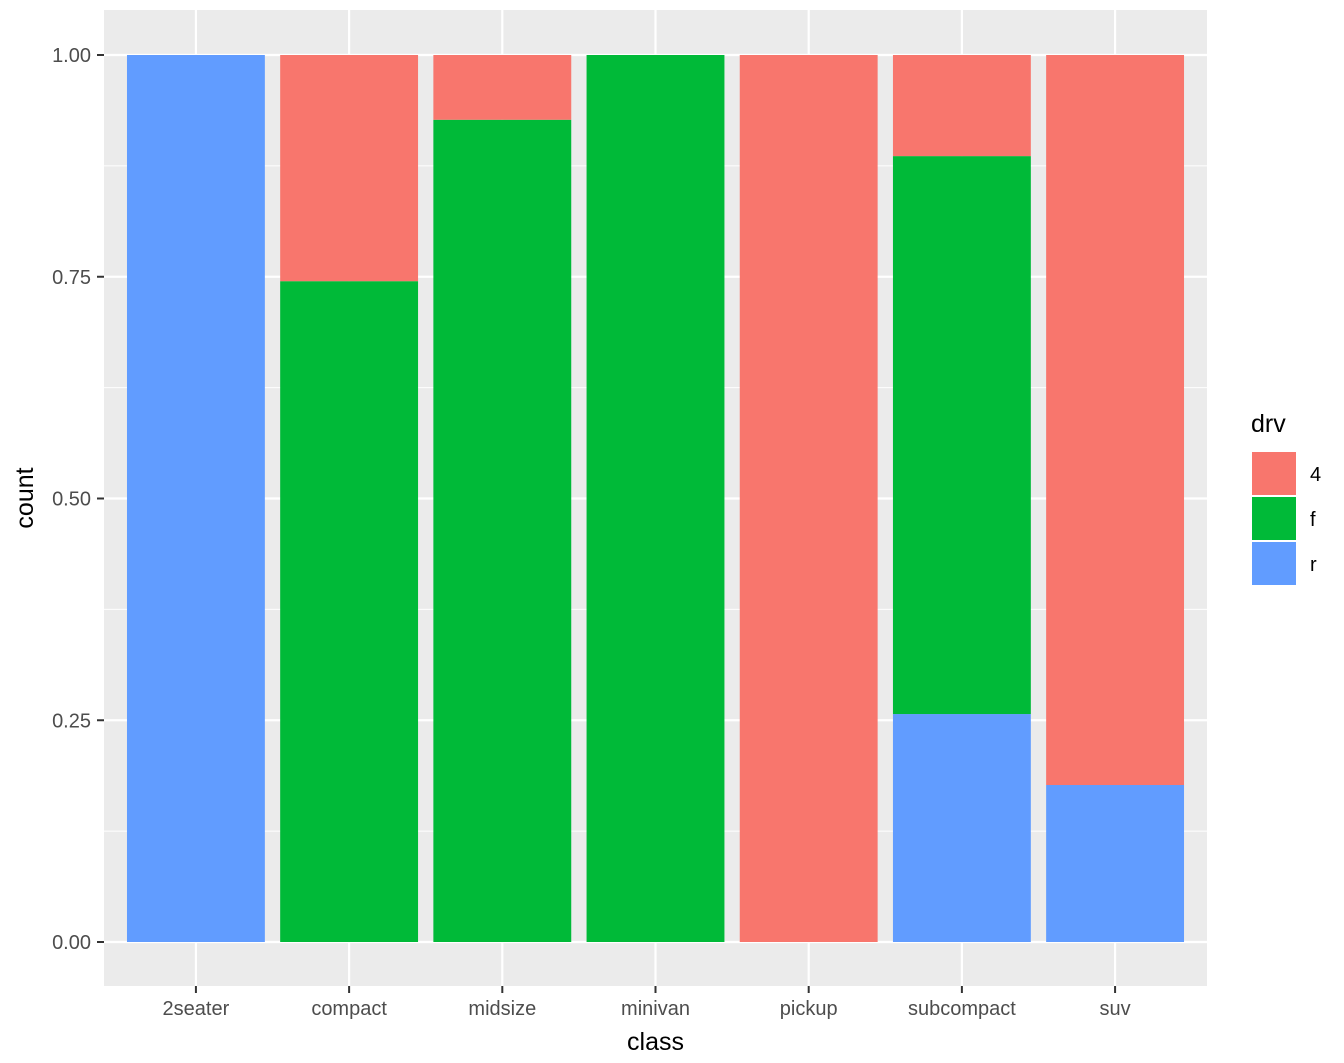 Image resolution: width=1344 pixels, height=1063 pixels. I want to click on legend: drv 4 f r, so click(1286, 497).